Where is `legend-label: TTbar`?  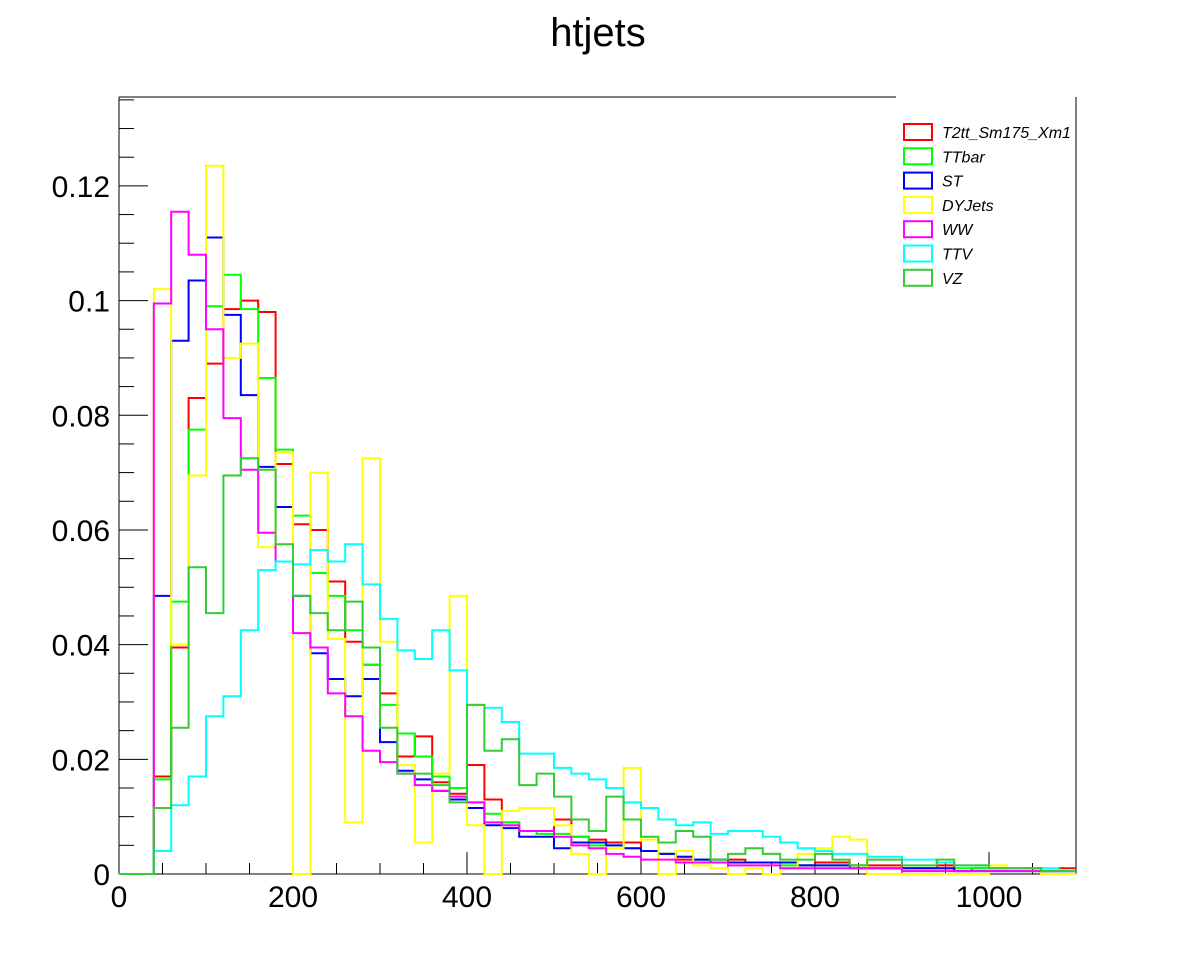
legend-label: TTbar is located at coordinates (963, 157).